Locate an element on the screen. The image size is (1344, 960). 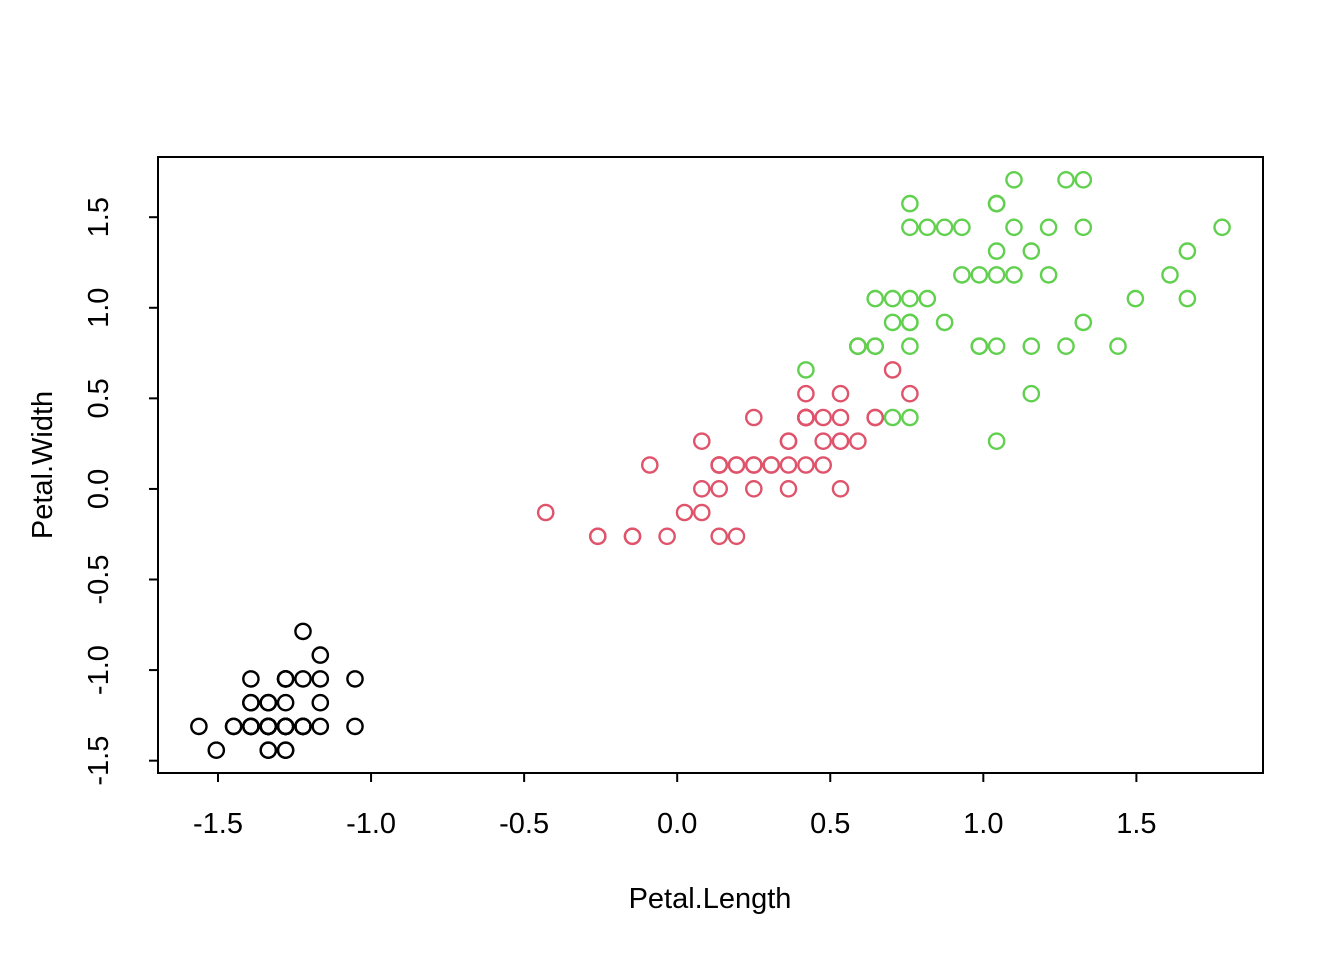
y-tick-label: 0.5 is located at coordinates (99, 398).